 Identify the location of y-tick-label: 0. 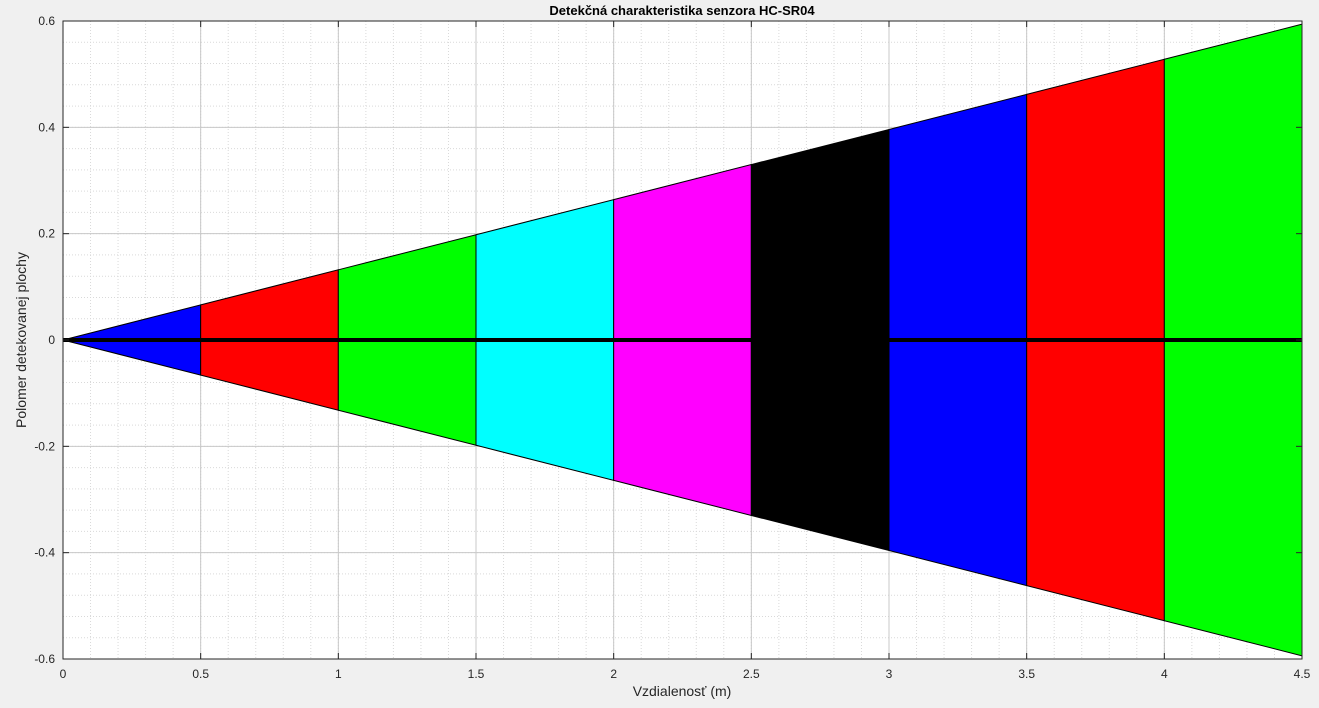
(51, 340).